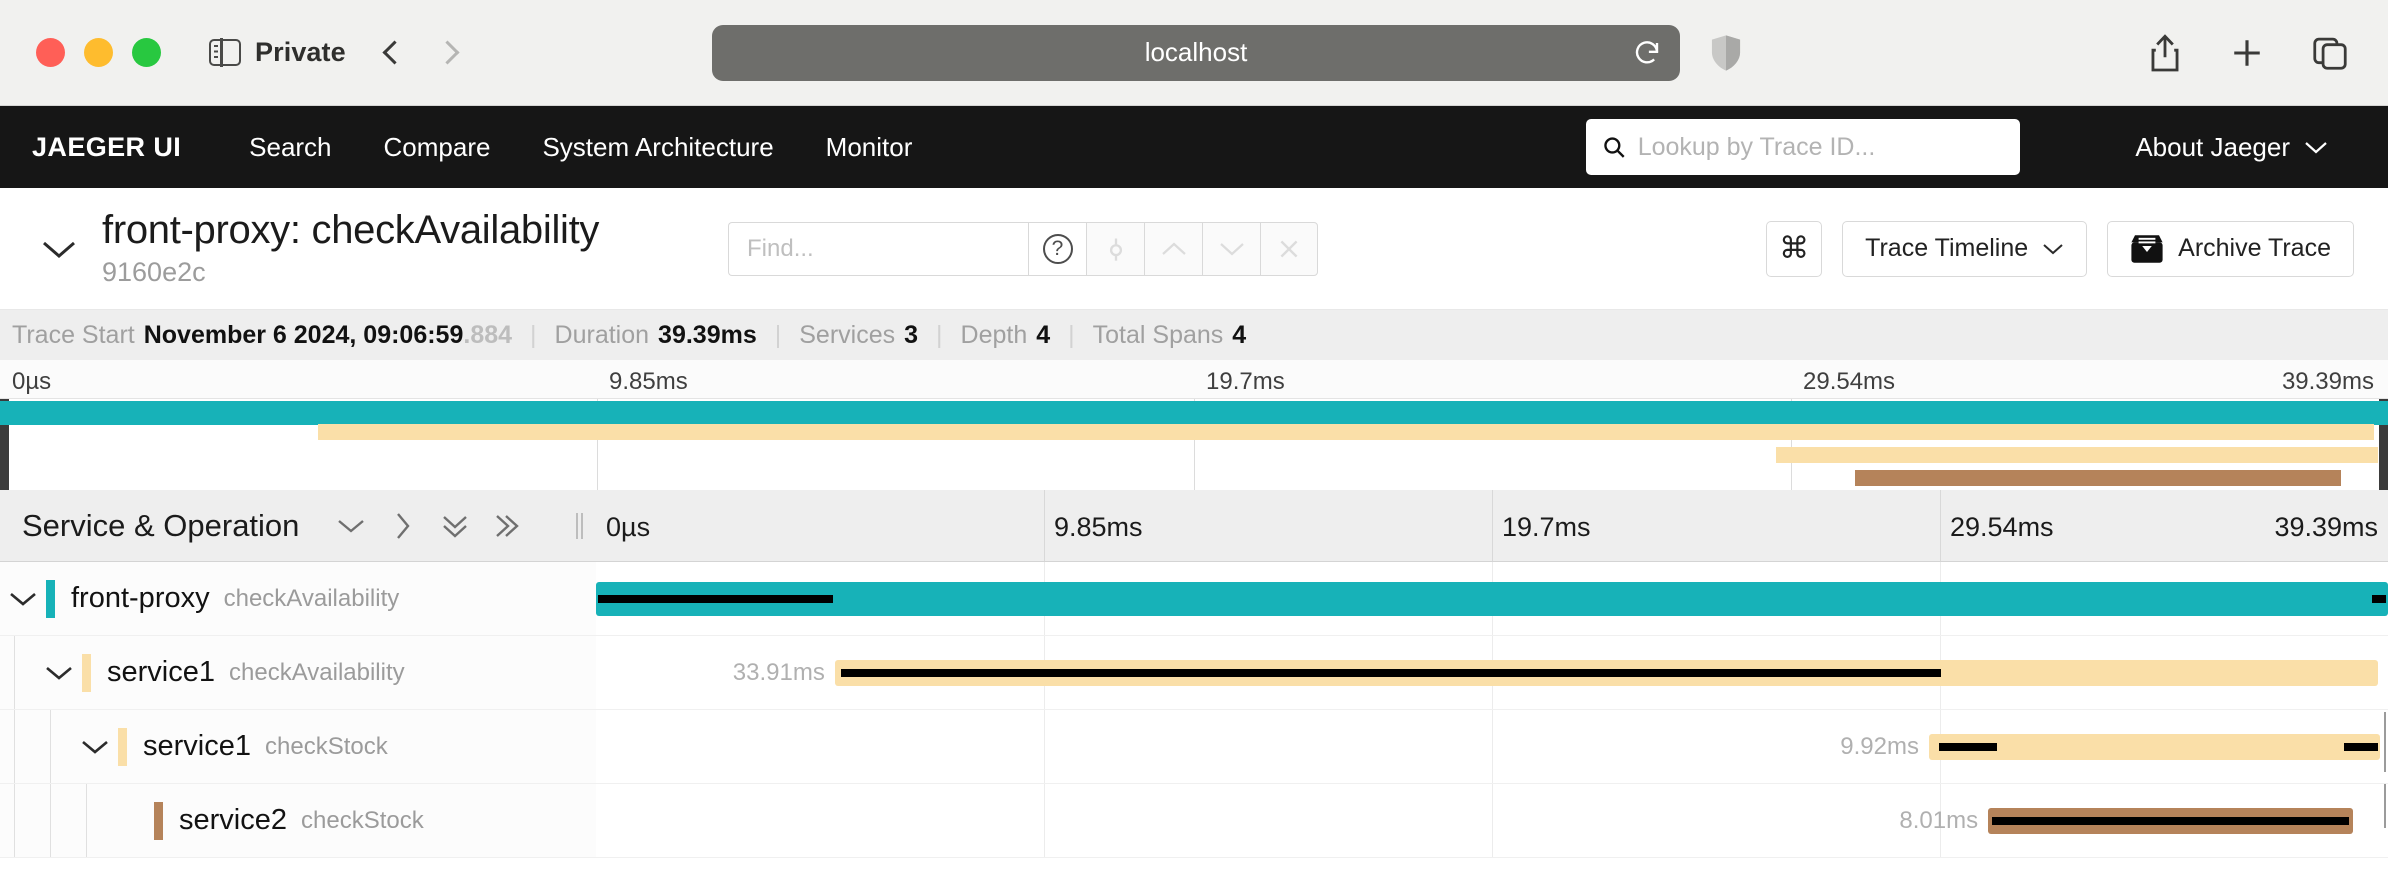  I want to click on reload-icon, so click(1647, 52).